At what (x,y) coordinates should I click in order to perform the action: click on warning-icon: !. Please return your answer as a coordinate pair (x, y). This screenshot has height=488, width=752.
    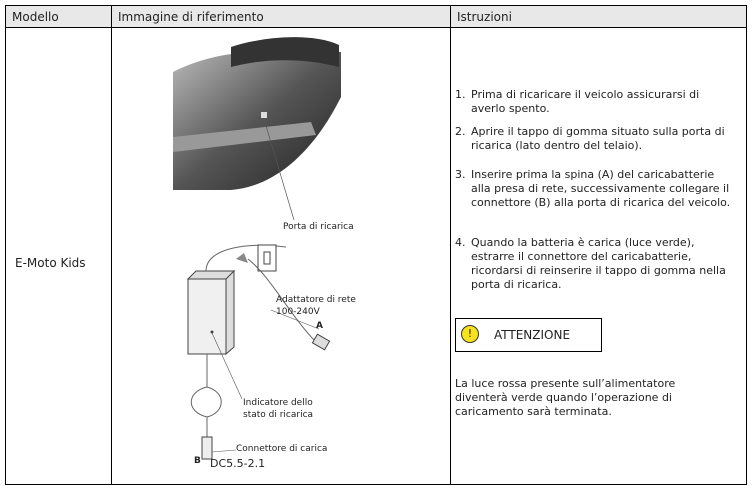
    Looking at the image, I should click on (470, 334).